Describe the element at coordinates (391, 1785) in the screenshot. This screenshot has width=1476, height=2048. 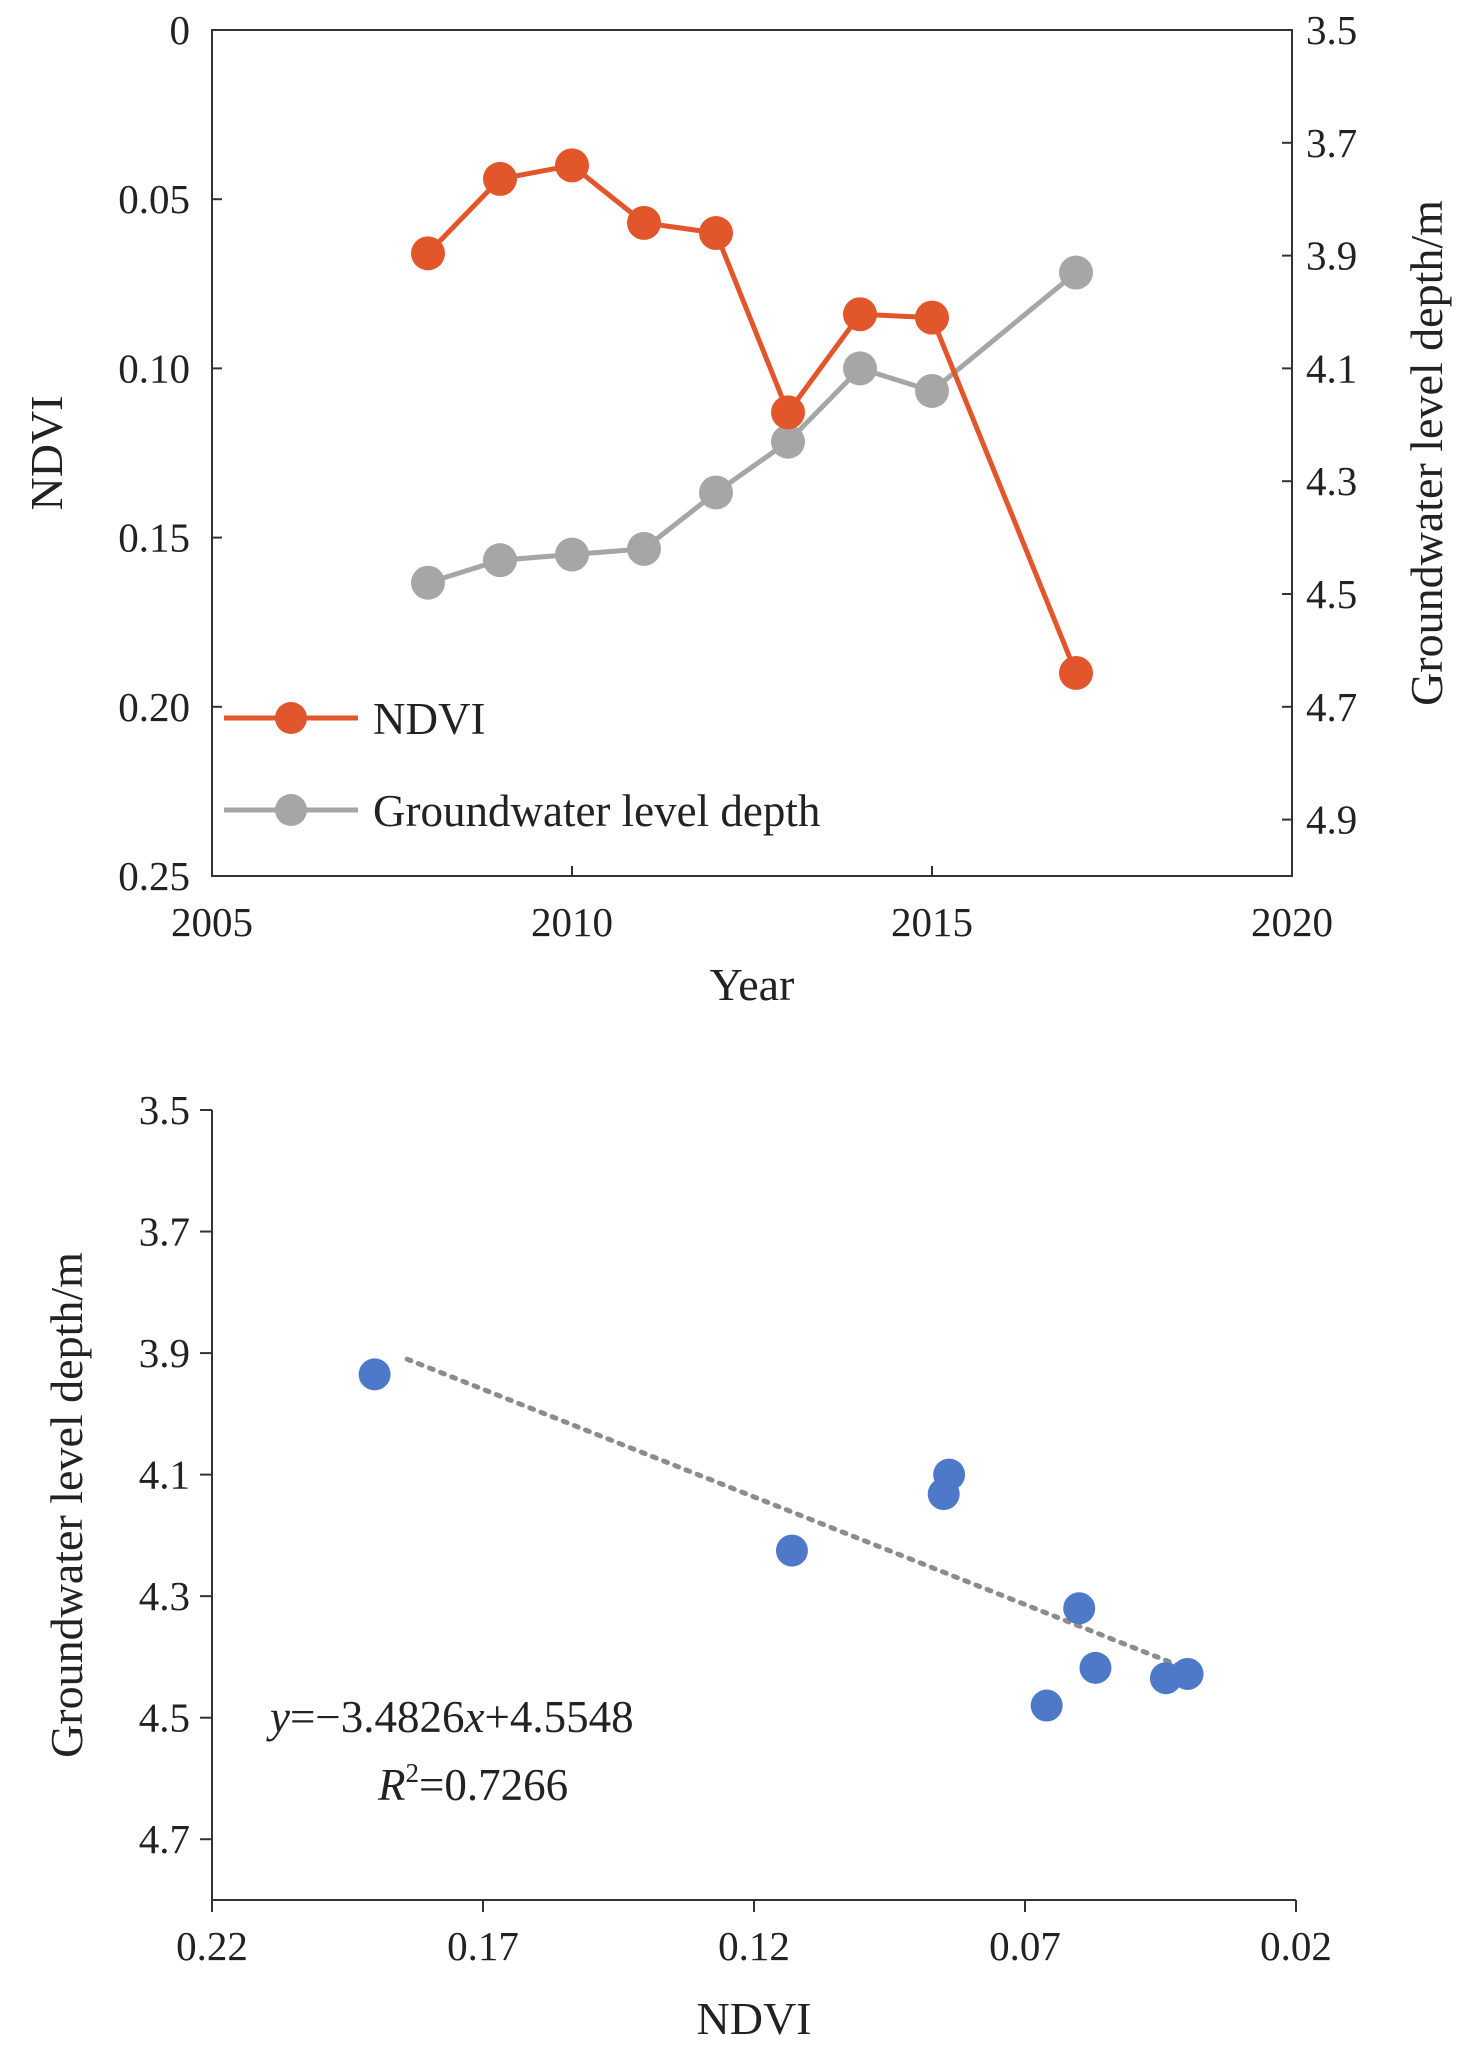
I see `r-letter: R` at that location.